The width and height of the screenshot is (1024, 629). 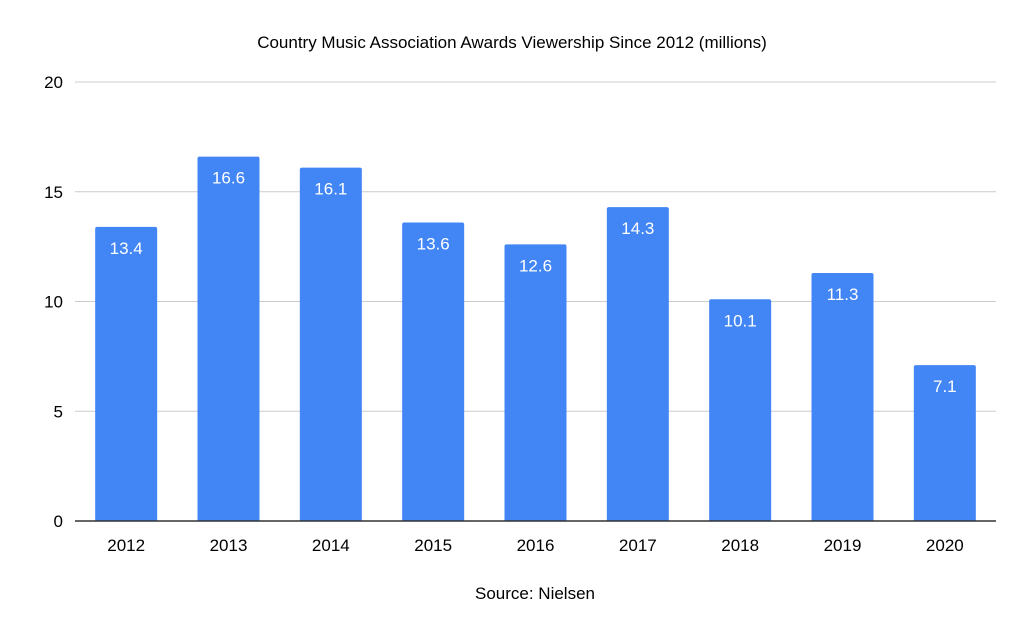 I want to click on y-tick-label: 5, so click(x=58, y=411).